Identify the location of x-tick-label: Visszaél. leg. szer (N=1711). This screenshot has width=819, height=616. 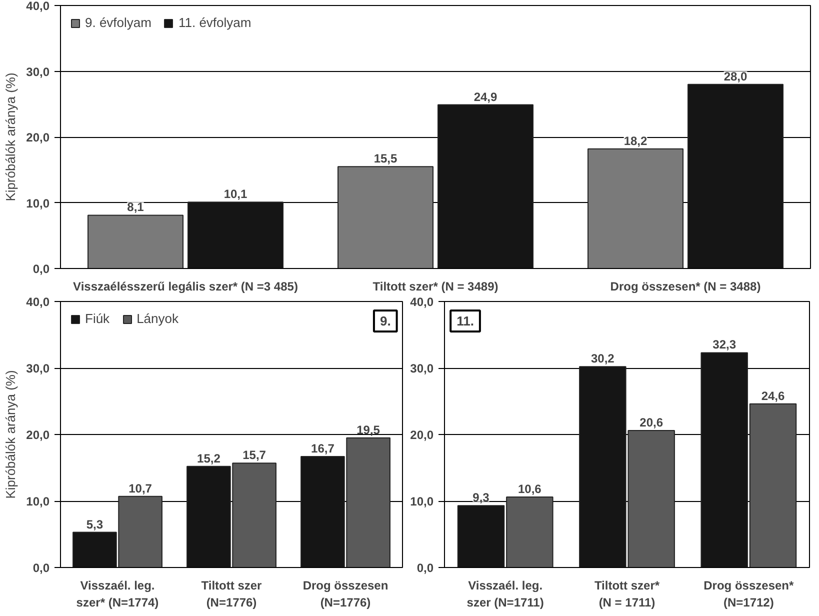
(505, 594).